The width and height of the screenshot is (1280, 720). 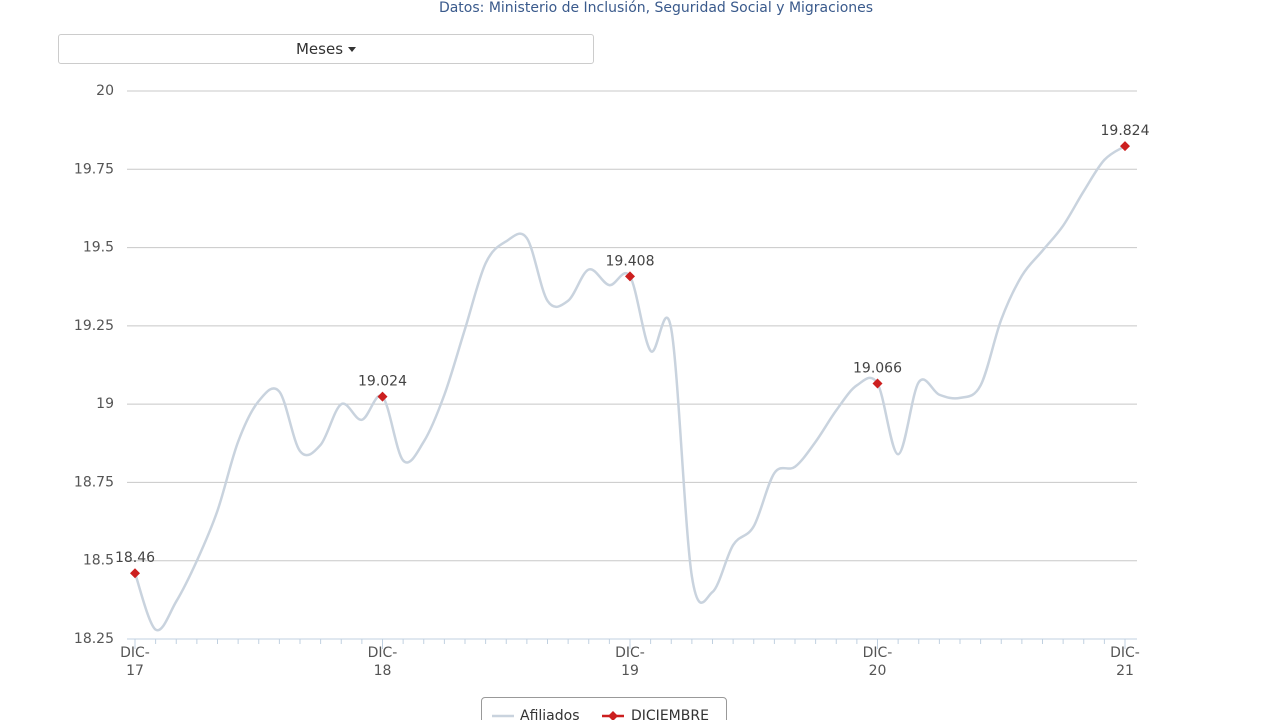 I want to click on data-label: 19.024, so click(x=382, y=382).